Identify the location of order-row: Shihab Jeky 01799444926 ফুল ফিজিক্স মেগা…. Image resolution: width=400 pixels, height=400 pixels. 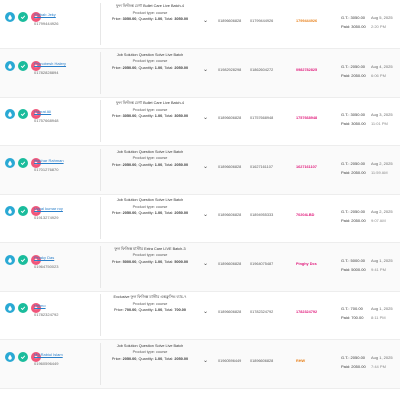
(200, 24).